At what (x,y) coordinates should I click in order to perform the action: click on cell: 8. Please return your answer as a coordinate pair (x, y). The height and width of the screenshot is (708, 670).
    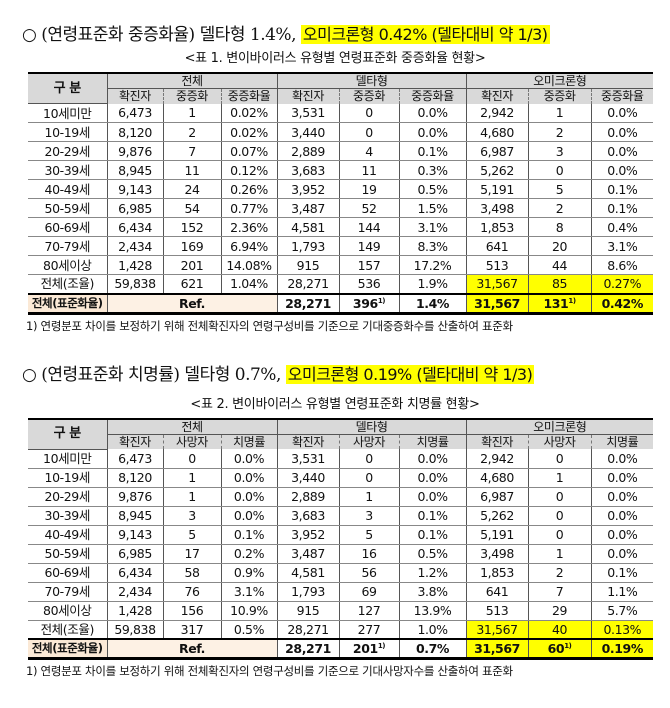
    Looking at the image, I should click on (559, 227).